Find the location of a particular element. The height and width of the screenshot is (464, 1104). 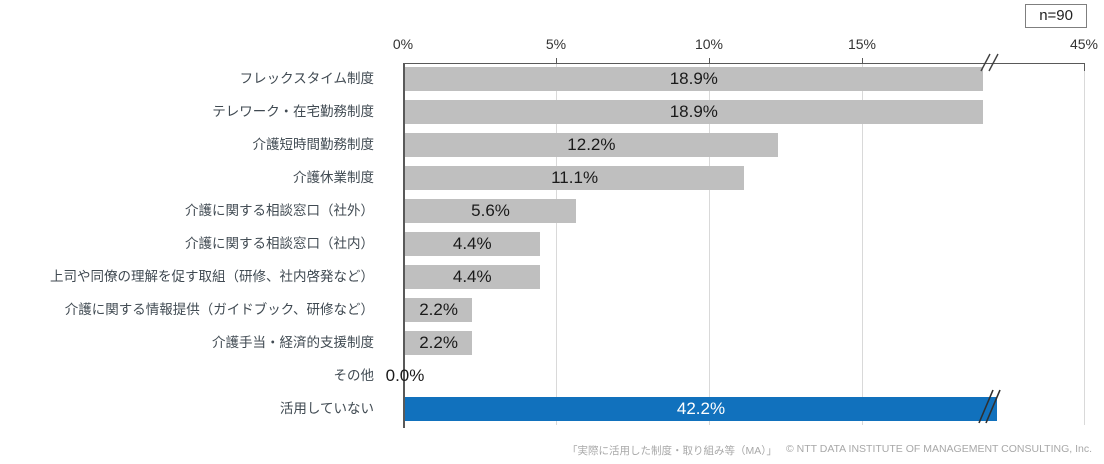

category-label: 活用していない is located at coordinates (326, 408).